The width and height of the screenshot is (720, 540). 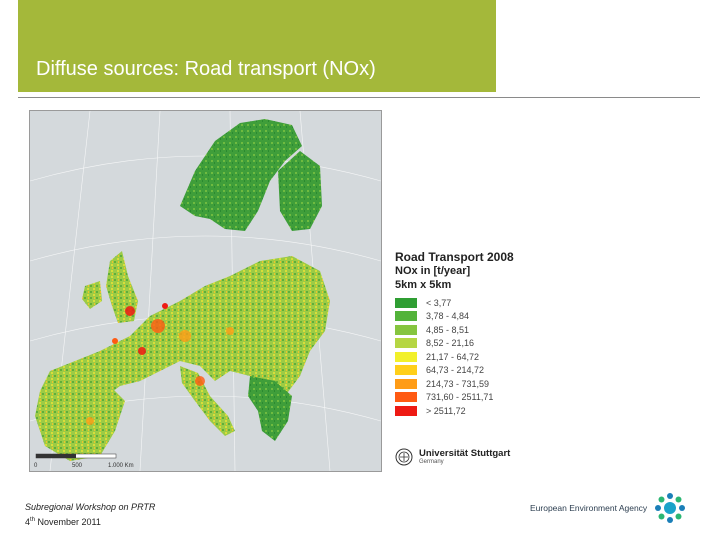 I want to click on university-credit: Universität Stuttgart Germany, so click(x=452, y=457).